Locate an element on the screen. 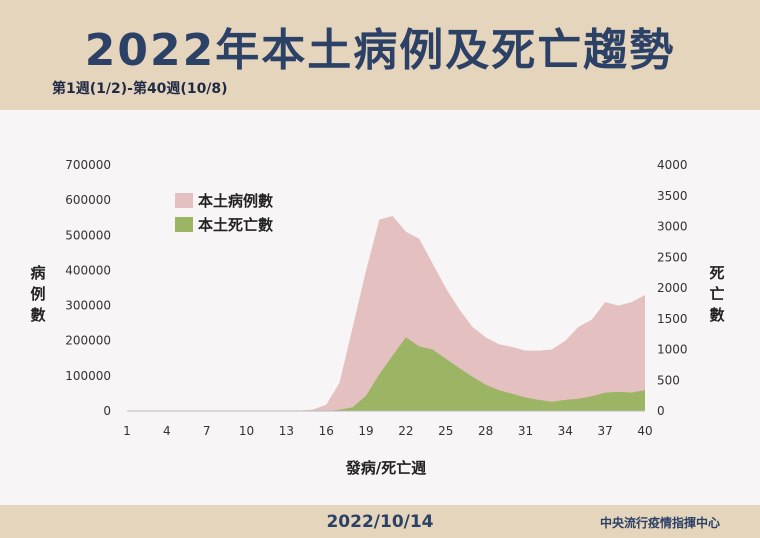  y-right-tick-label: 3500 is located at coordinates (672, 196).